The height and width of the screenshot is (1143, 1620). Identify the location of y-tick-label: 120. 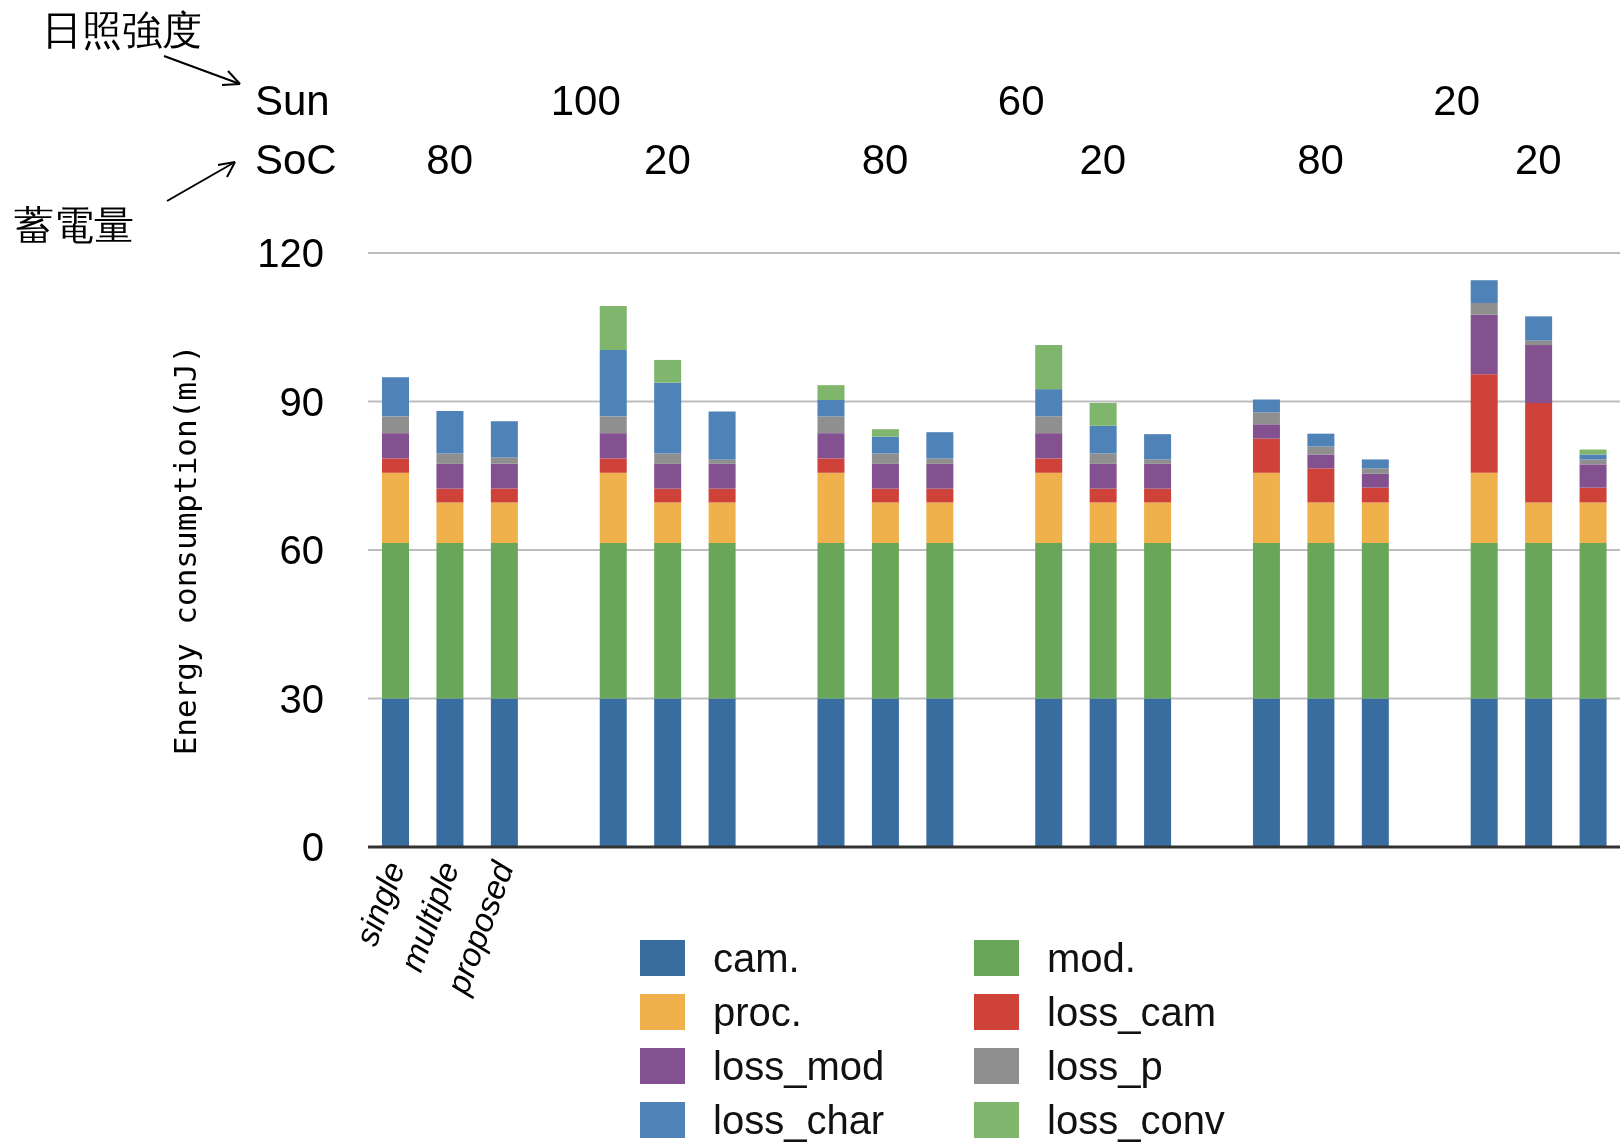
(290, 253).